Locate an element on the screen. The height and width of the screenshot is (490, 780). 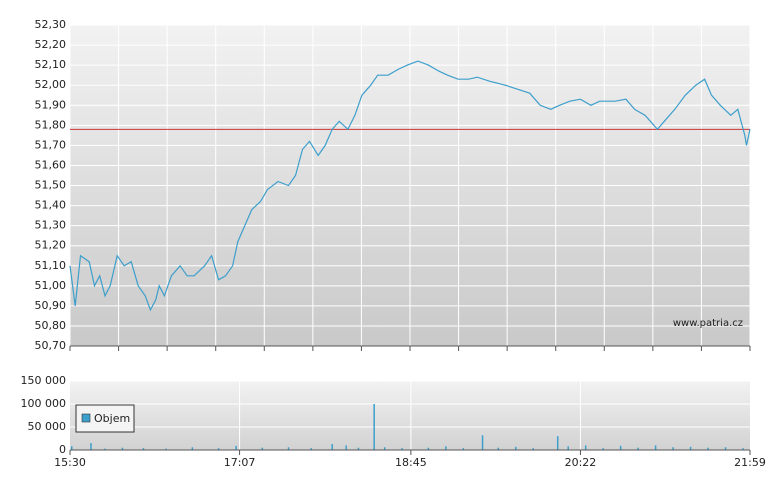
y-tick-label: 50,90 is located at coordinates (51, 305).